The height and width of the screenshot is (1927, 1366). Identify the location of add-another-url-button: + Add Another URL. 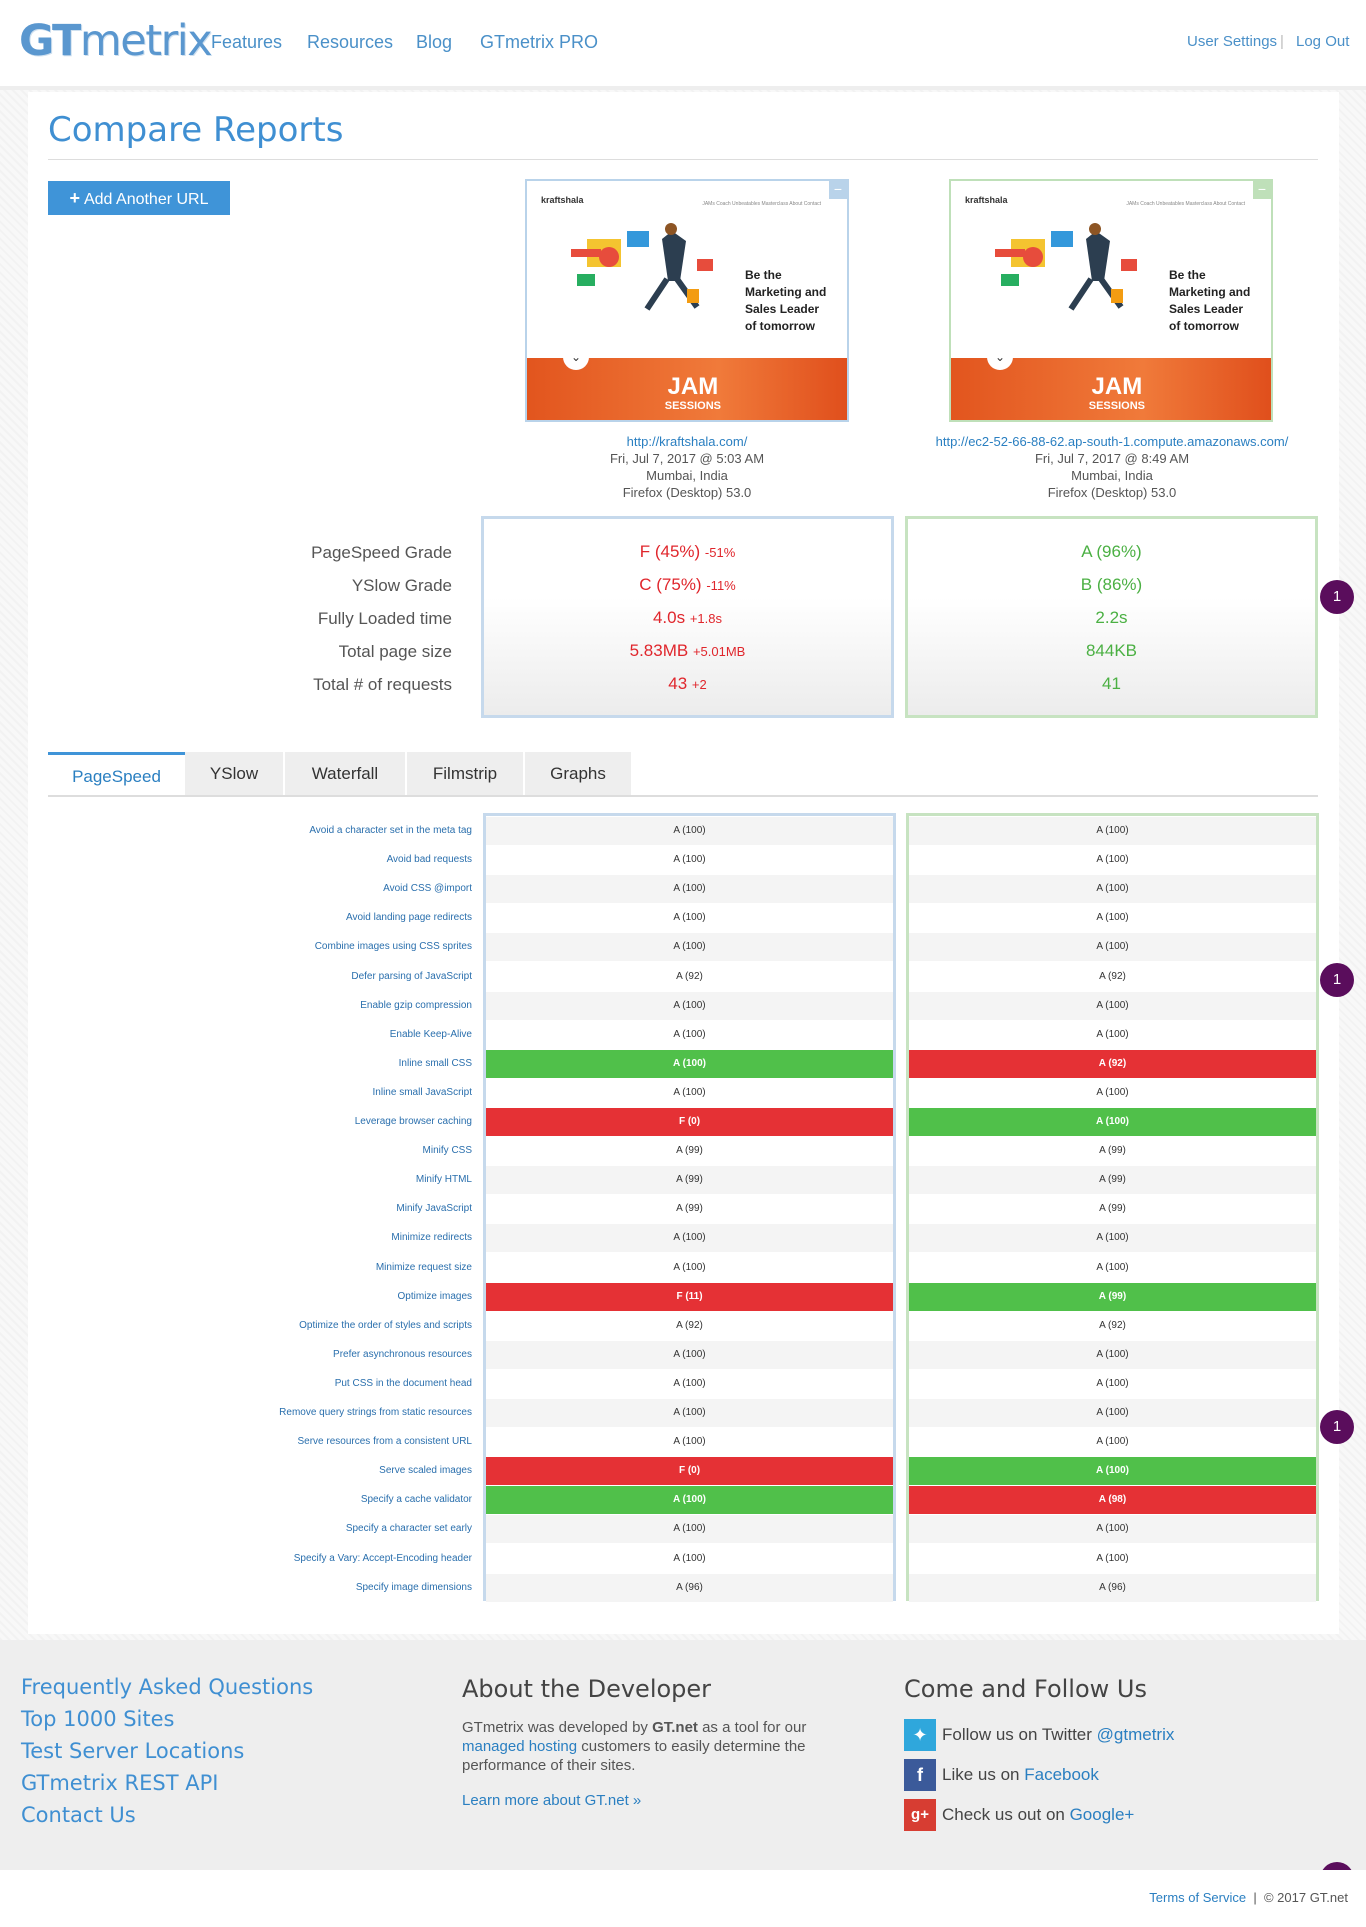
(139, 198).